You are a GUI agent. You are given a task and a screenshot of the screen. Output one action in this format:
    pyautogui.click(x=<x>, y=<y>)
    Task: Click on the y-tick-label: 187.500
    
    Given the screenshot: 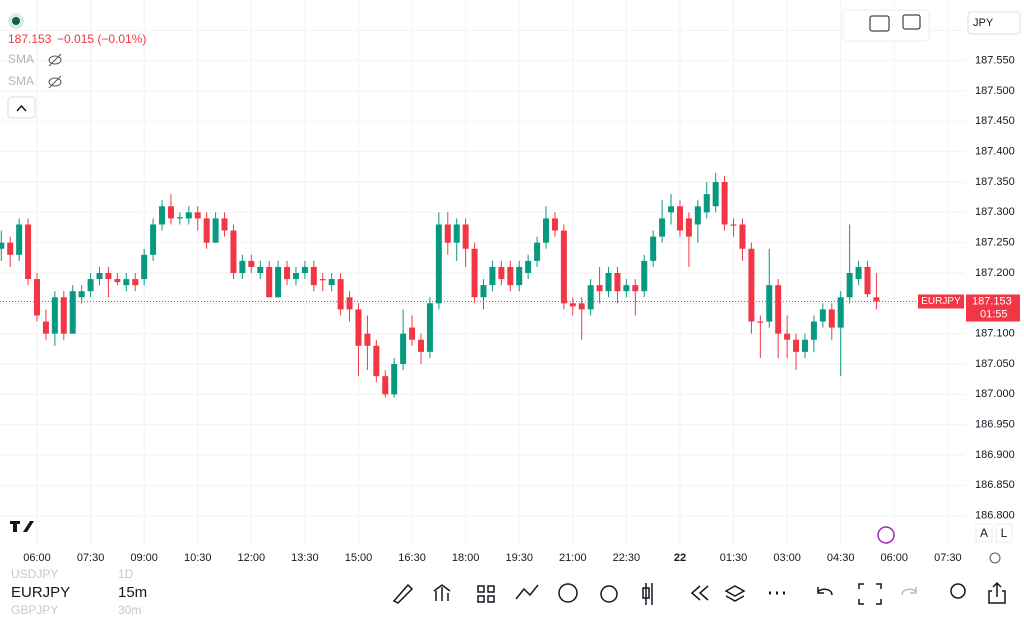 What is the action you would take?
    pyautogui.click(x=995, y=91)
    